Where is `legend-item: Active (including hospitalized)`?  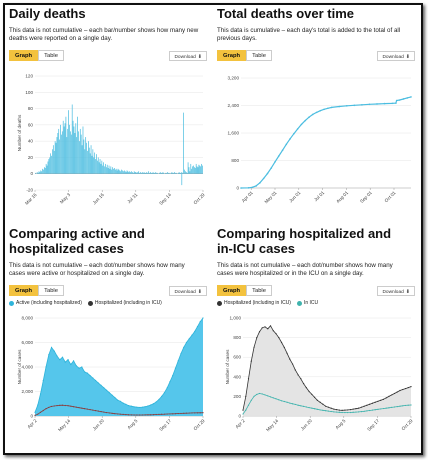 legend-item: Active (including hospitalized) is located at coordinates (45, 303).